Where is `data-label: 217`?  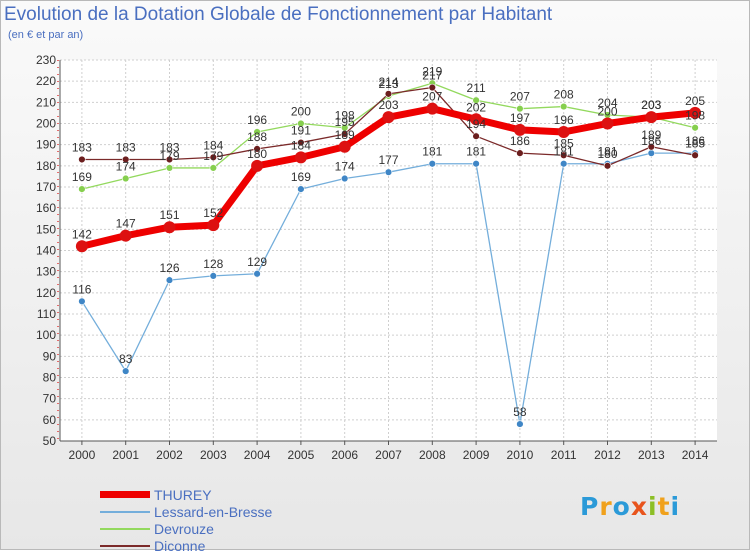 data-label: 217 is located at coordinates (432, 76).